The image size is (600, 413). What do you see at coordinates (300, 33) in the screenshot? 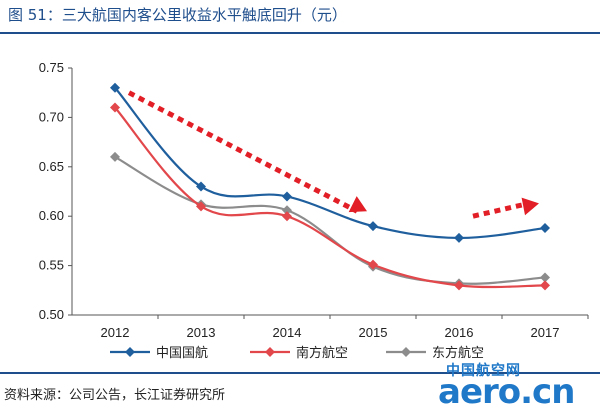
I see `title-divider` at bounding box center [300, 33].